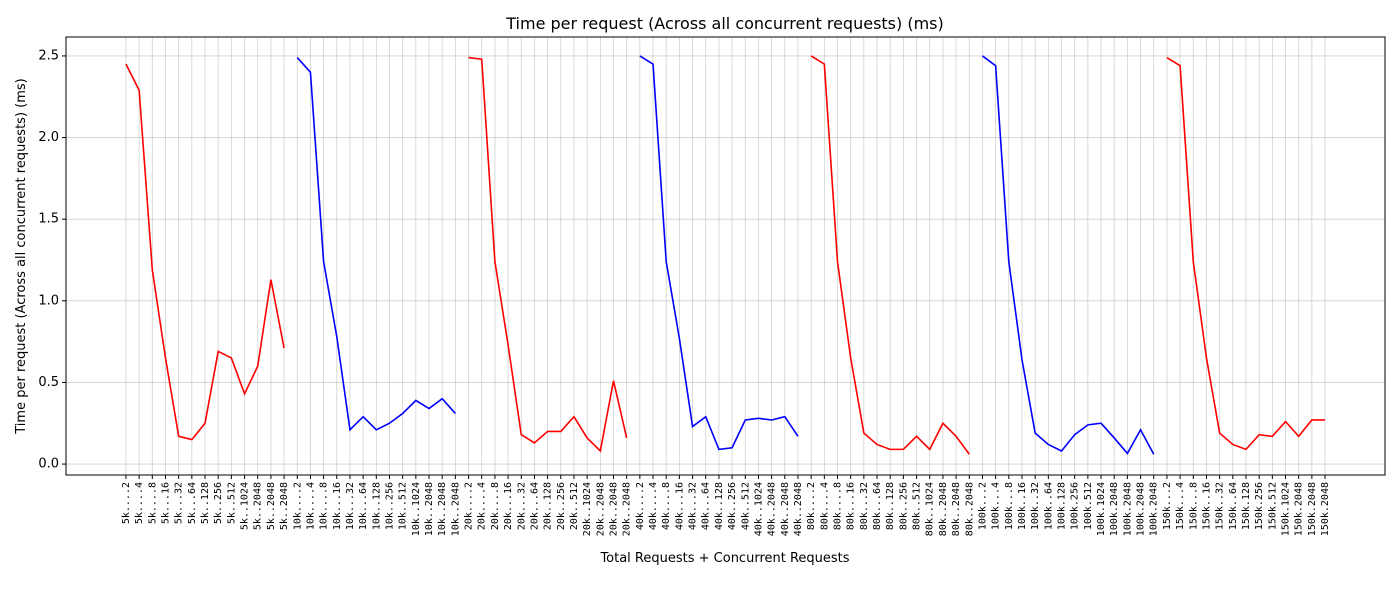 This screenshot has width=1400, height=600. Describe the element at coordinates (48, 55) in the screenshot. I see `y-tick-label: 2.5` at that location.